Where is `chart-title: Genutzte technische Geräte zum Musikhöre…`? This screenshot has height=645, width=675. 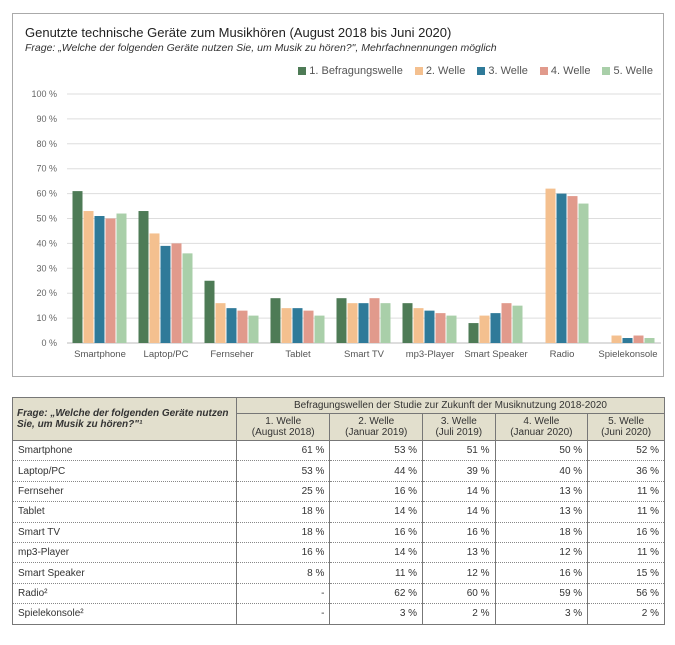 chart-title: Genutzte technische Geräte zum Musikhöre… is located at coordinates (238, 32).